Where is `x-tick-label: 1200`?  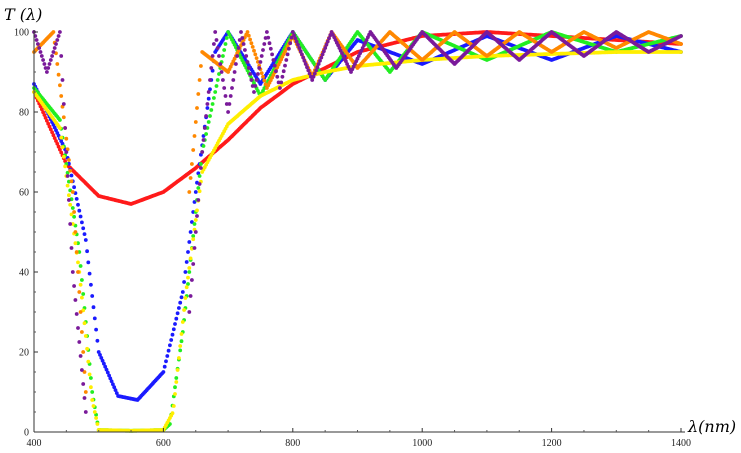 x-tick-label: 1200 is located at coordinates (552, 443).